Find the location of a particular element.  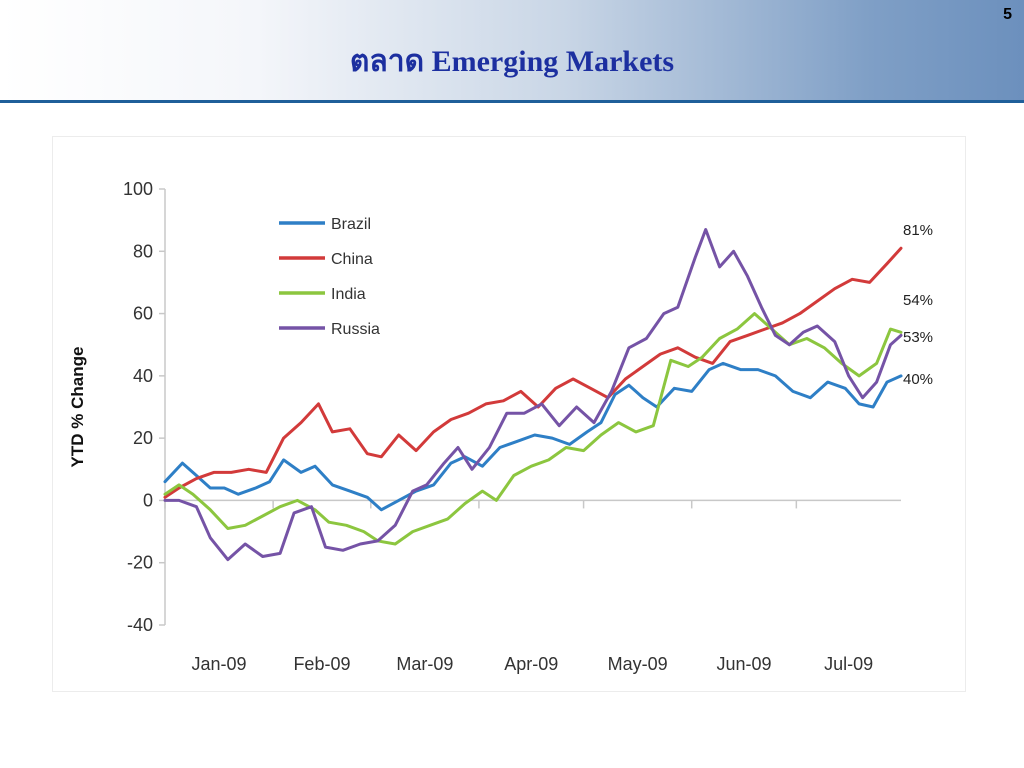

x-tick-label: Jul-09 is located at coordinates (848, 664).